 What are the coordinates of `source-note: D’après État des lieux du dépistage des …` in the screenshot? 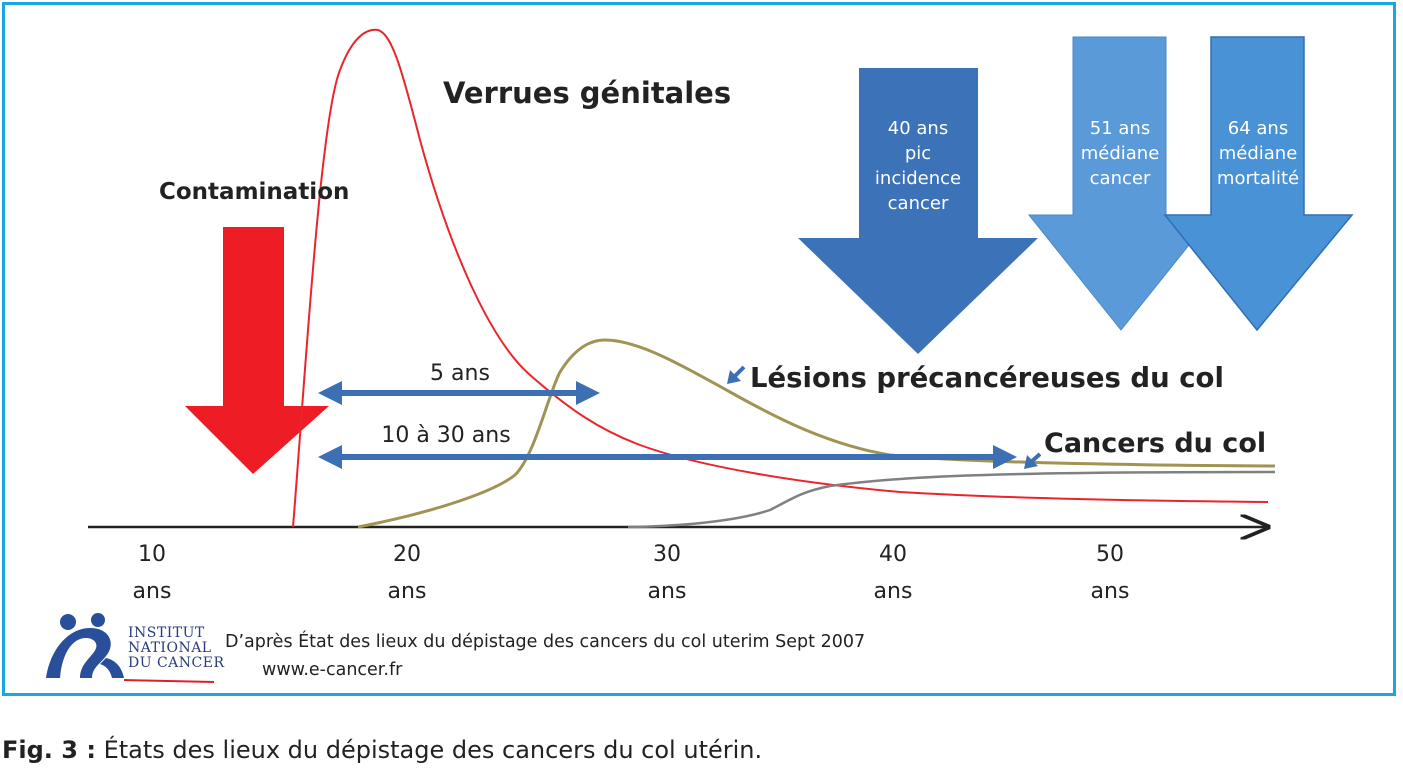 It's located at (545, 642).